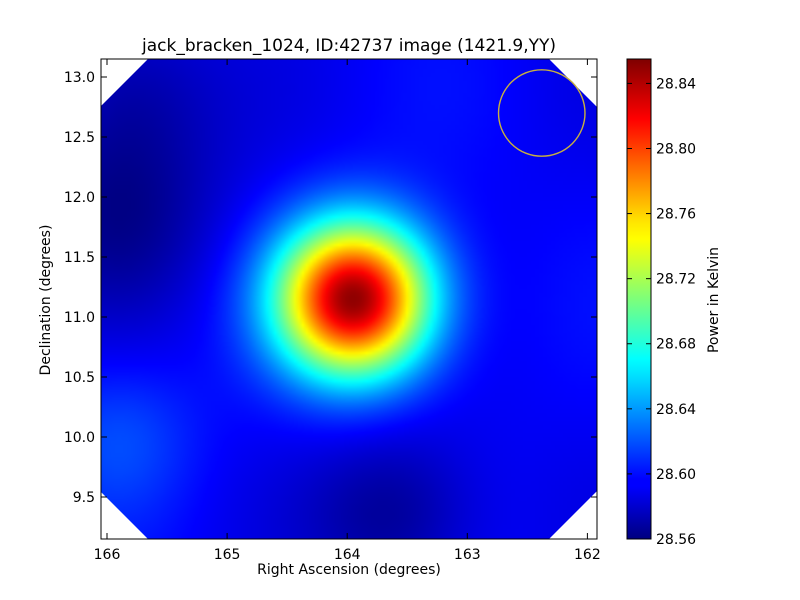 The width and height of the screenshot is (800, 600). What do you see at coordinates (676, 475) in the screenshot?
I see `colorbar-tick-label: 28.60` at bounding box center [676, 475].